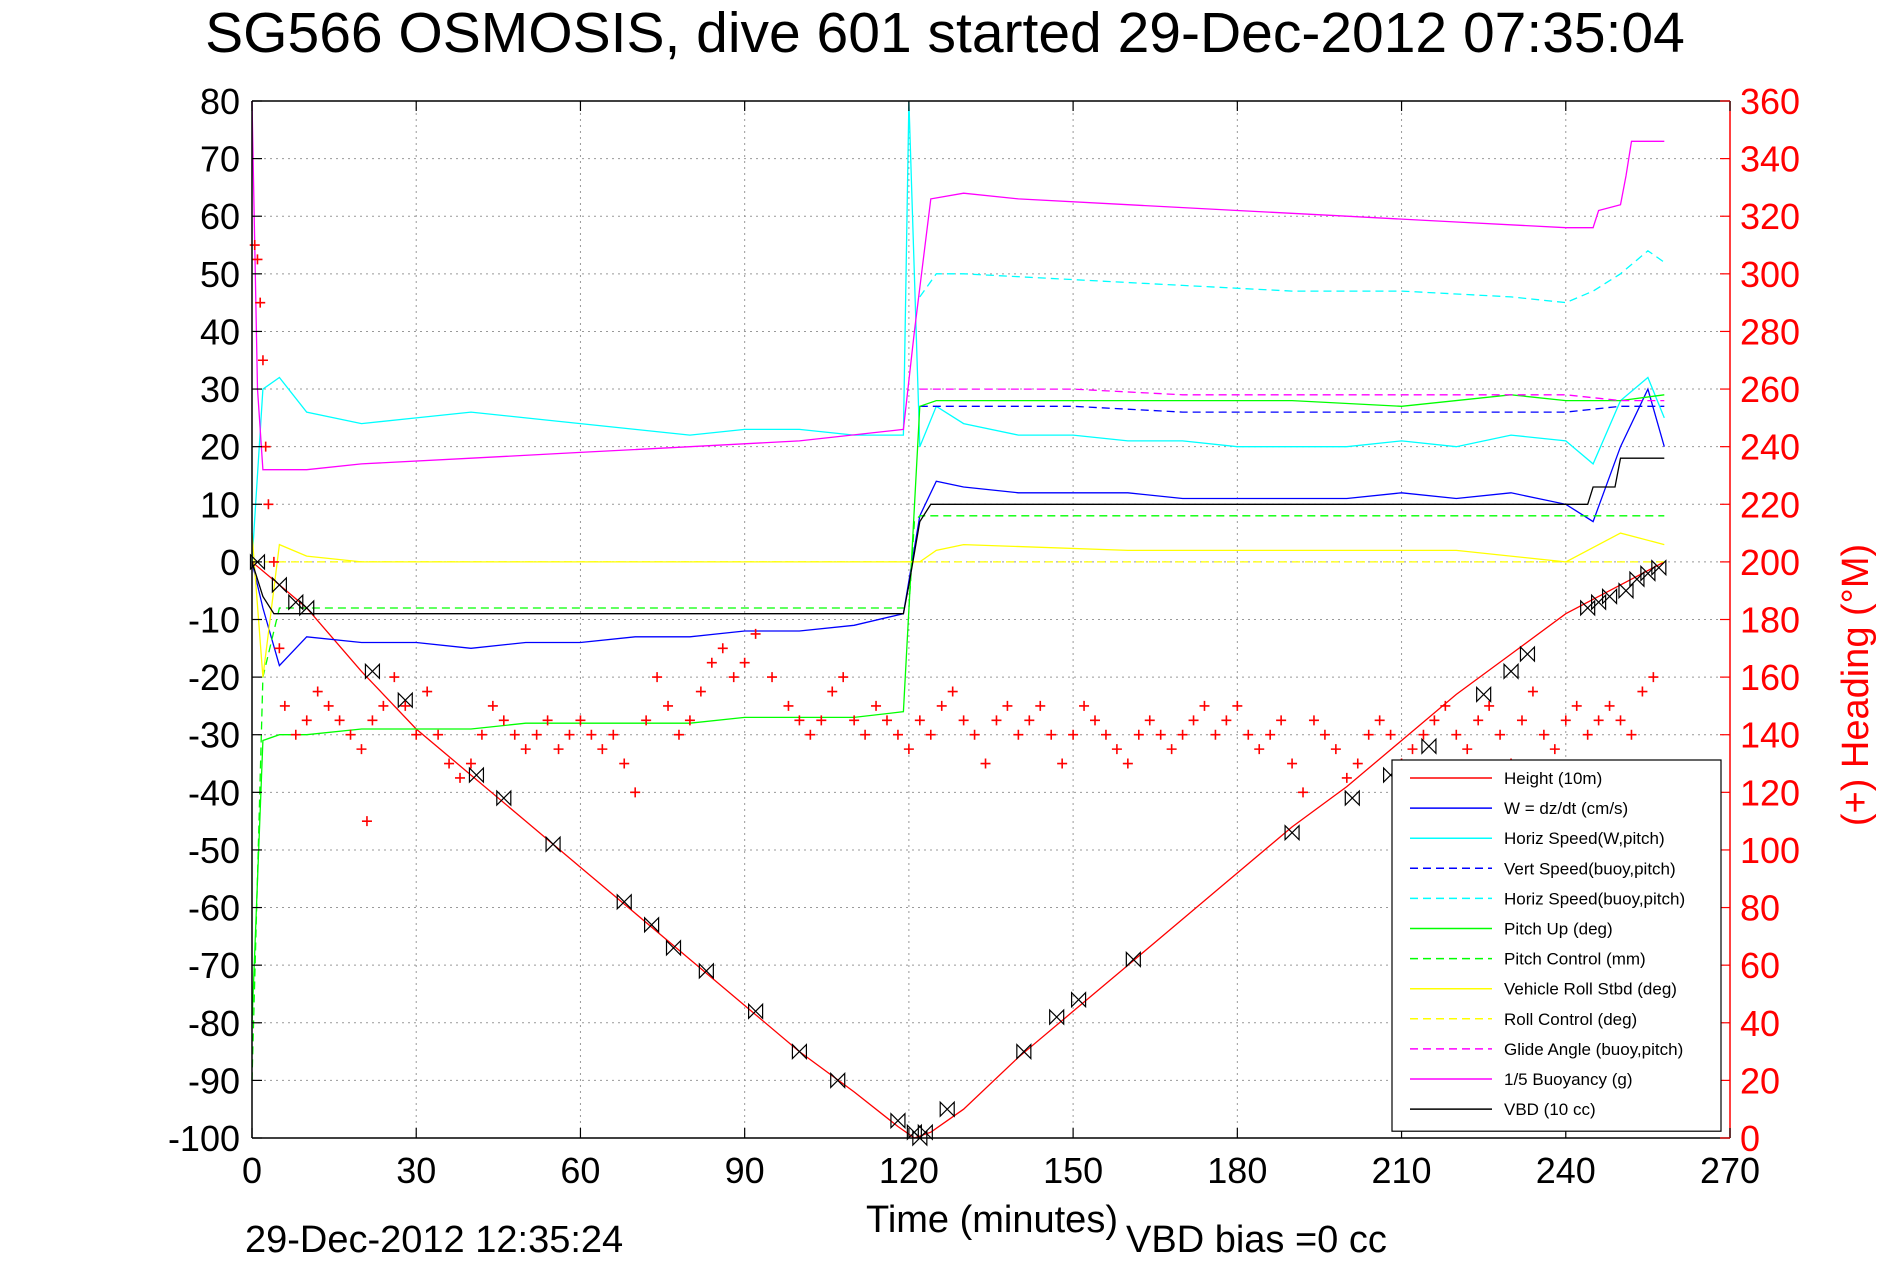 The image size is (1891, 1262). I want to click on y-left-tick-label: 40, so click(220, 331).